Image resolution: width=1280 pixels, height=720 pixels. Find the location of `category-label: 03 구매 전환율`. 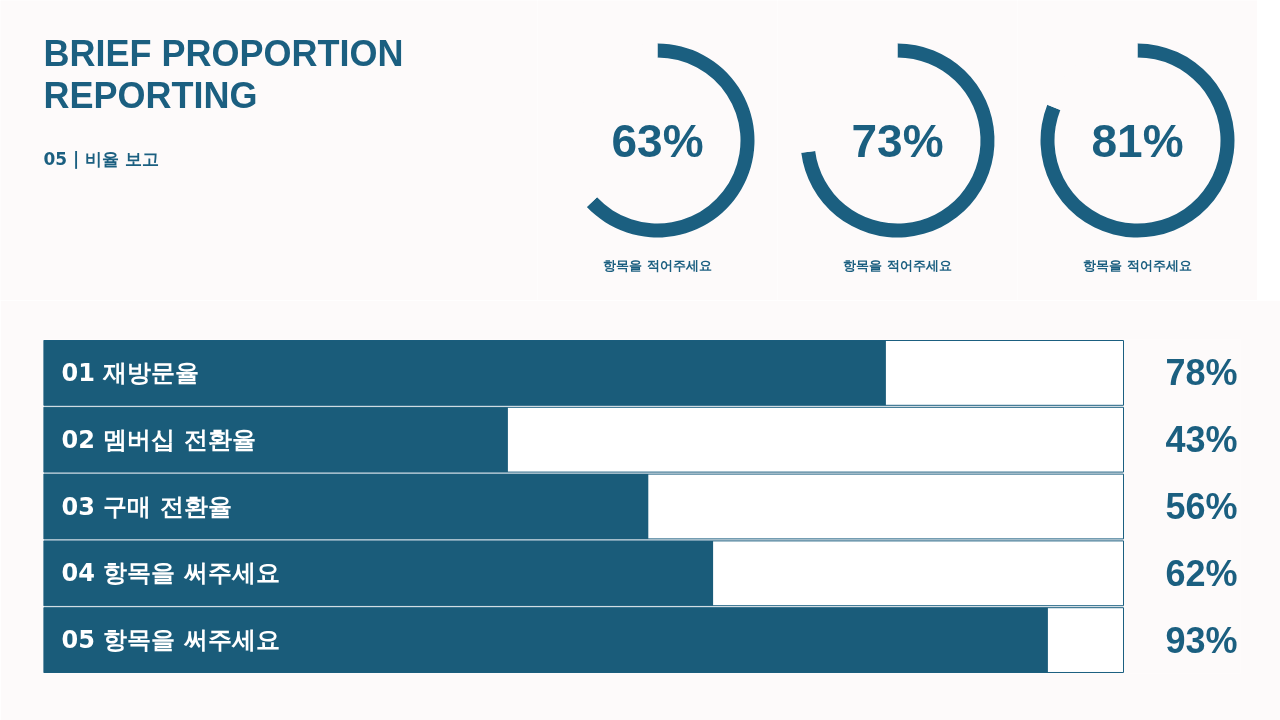

category-label: 03 구매 전환율 is located at coordinates (146, 506).